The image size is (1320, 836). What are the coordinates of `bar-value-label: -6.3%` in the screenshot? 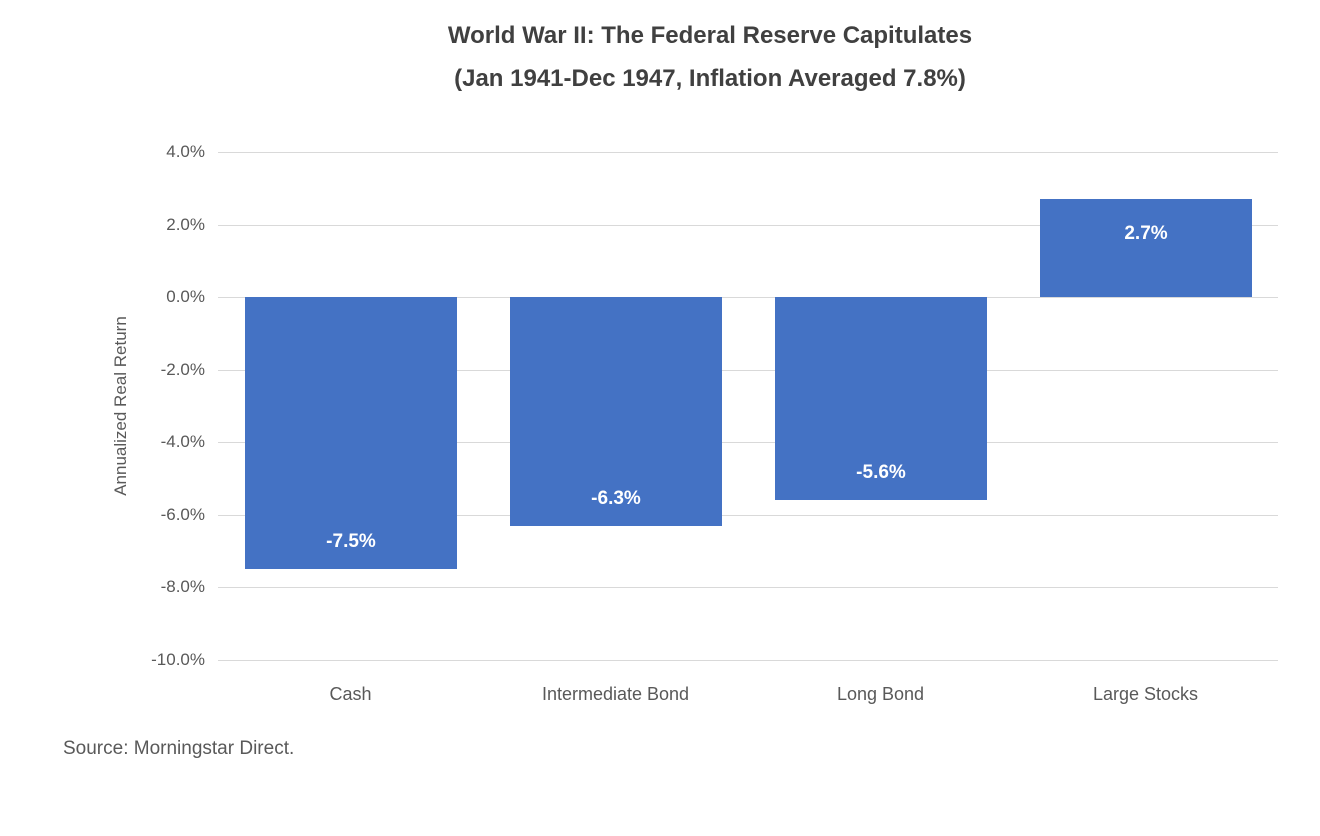 It's located at (616, 498).